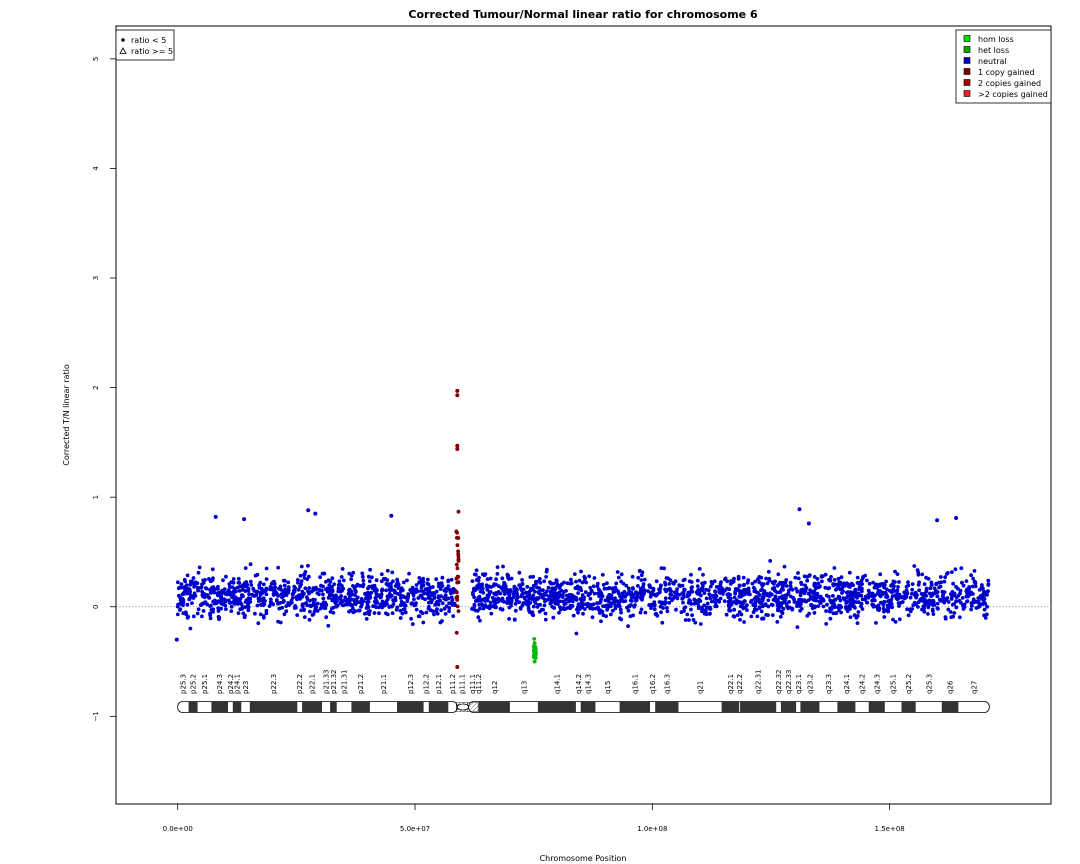 The image size is (1080, 864). I want to click on band-label: p24.1, so click(238, 684).